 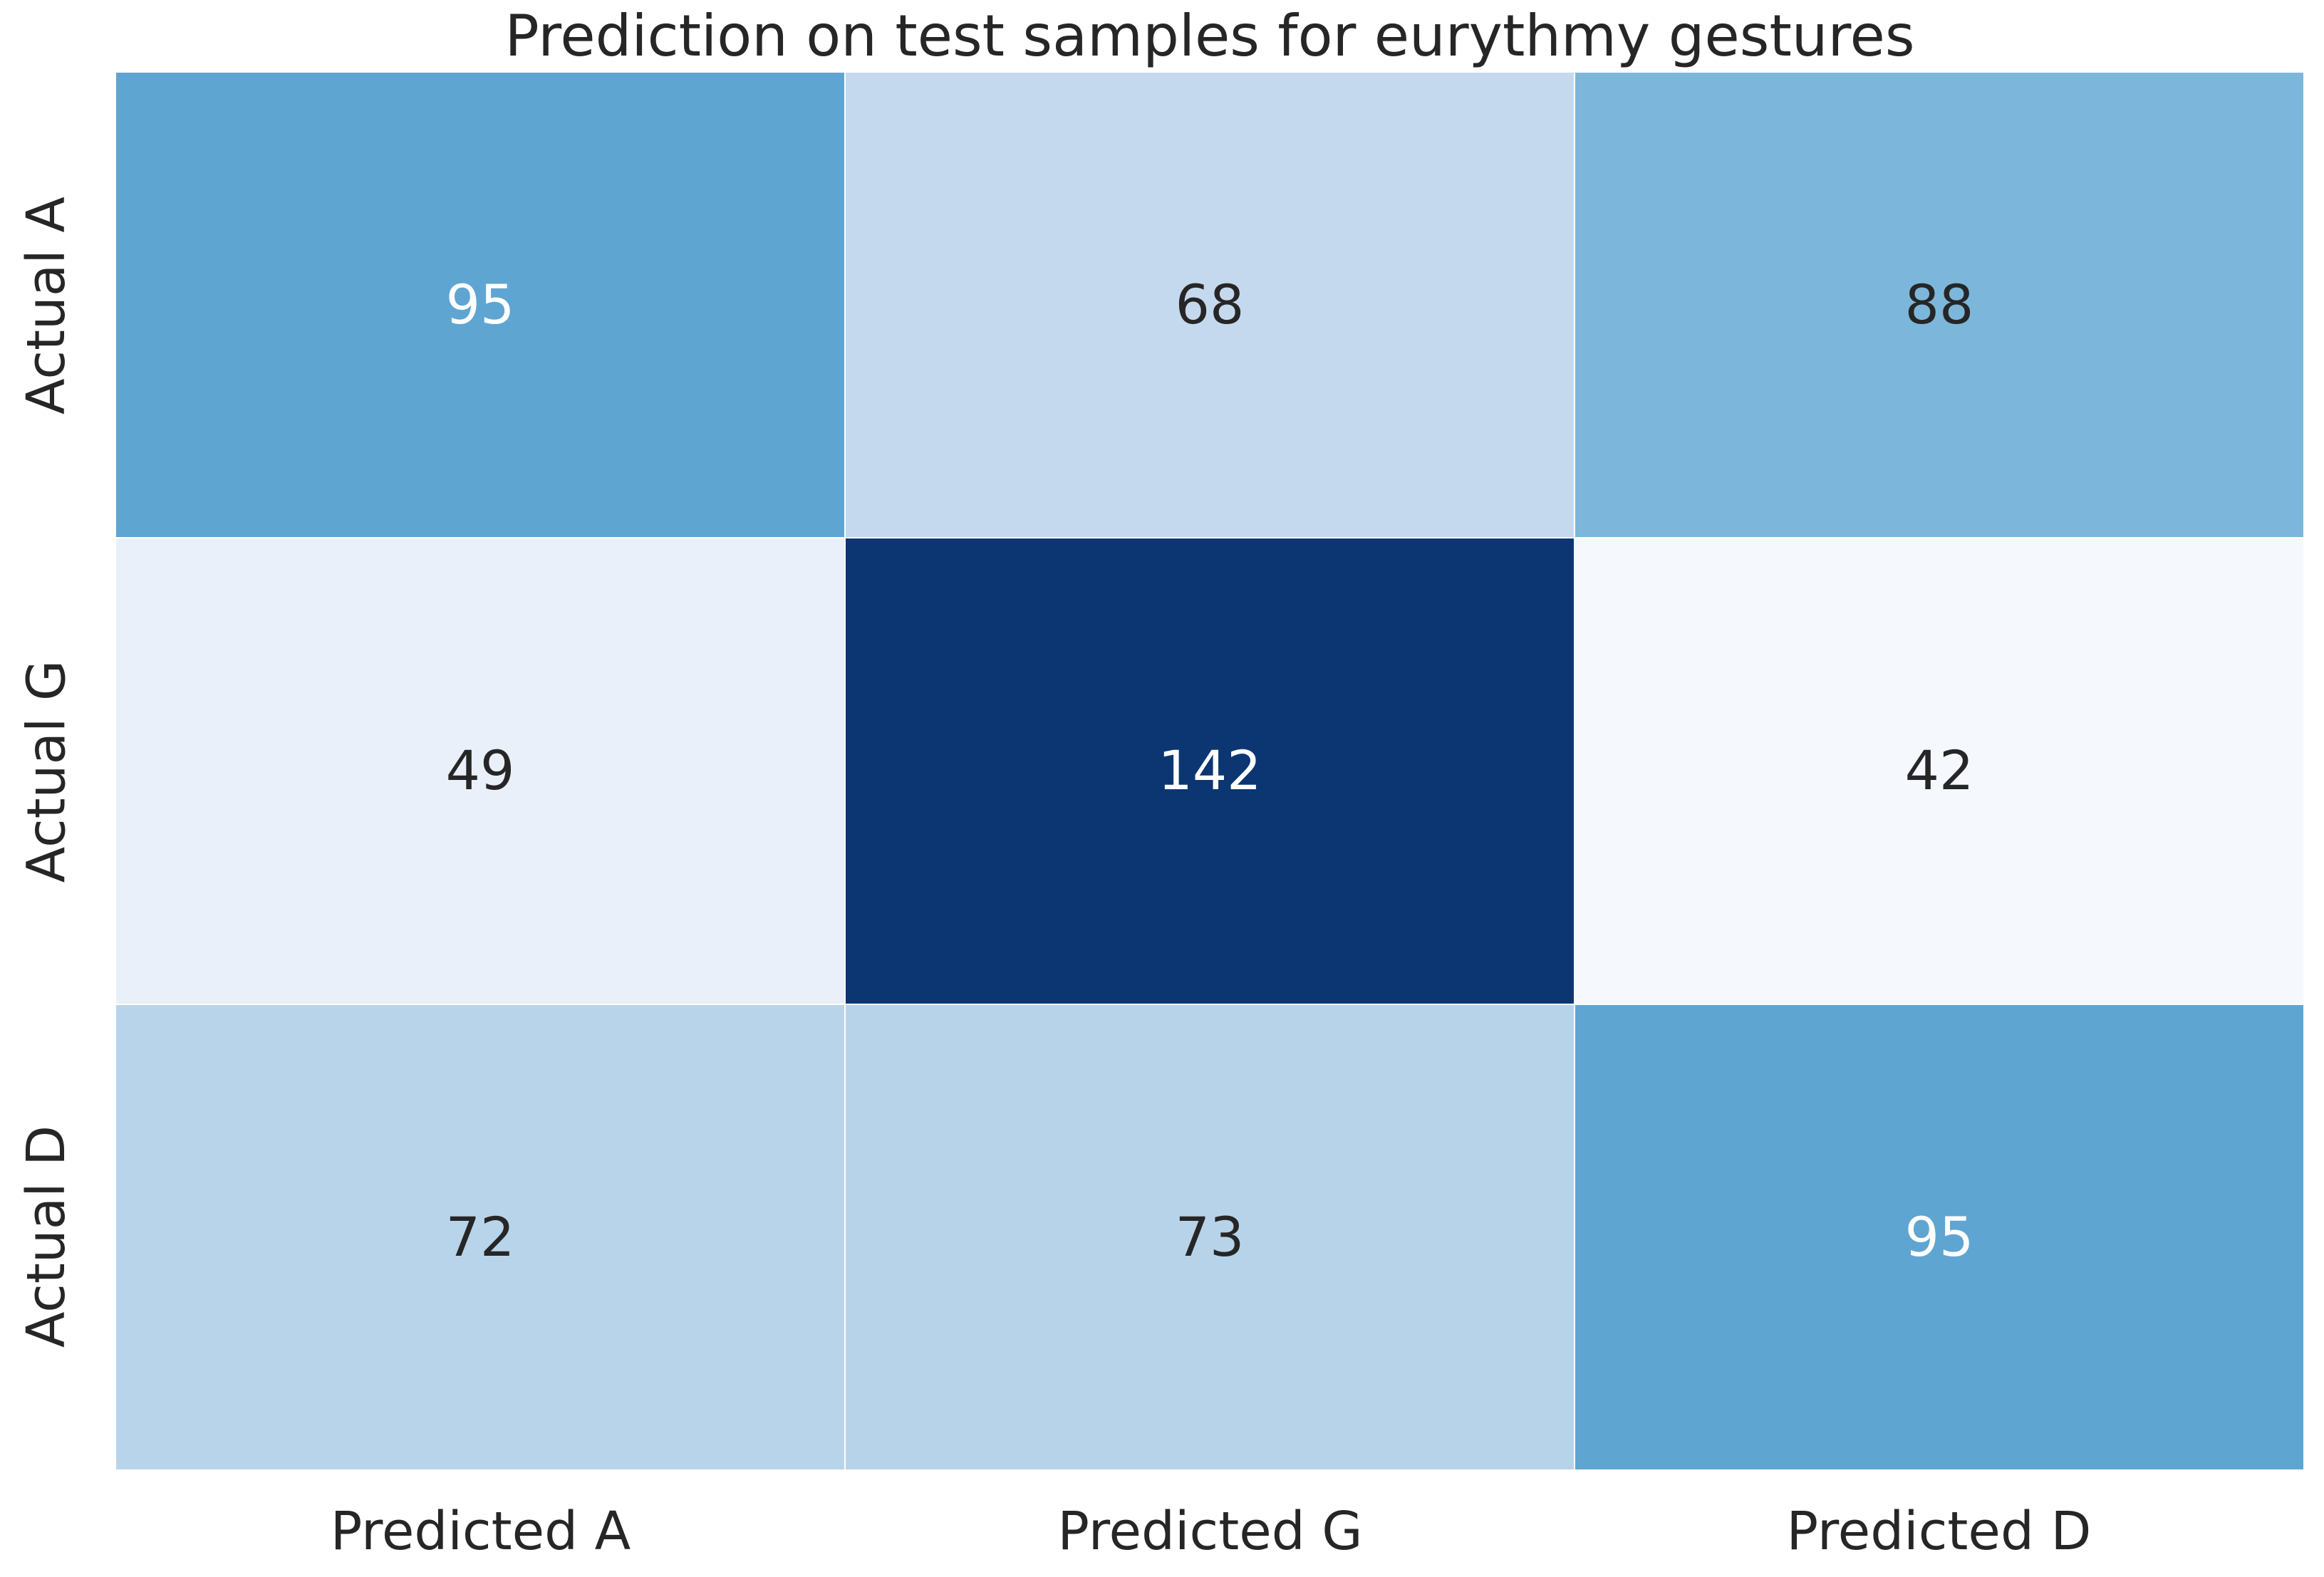 I want to click on row-label-text: Actual D, so click(x=46, y=1236).